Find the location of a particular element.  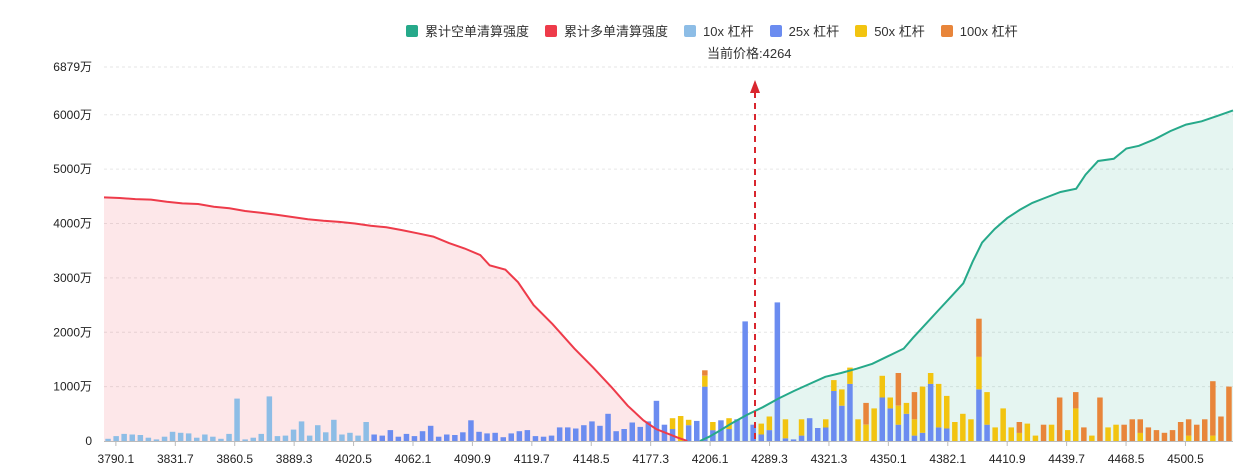

legend-item: 50x 杠杆 is located at coordinates (890, 30).